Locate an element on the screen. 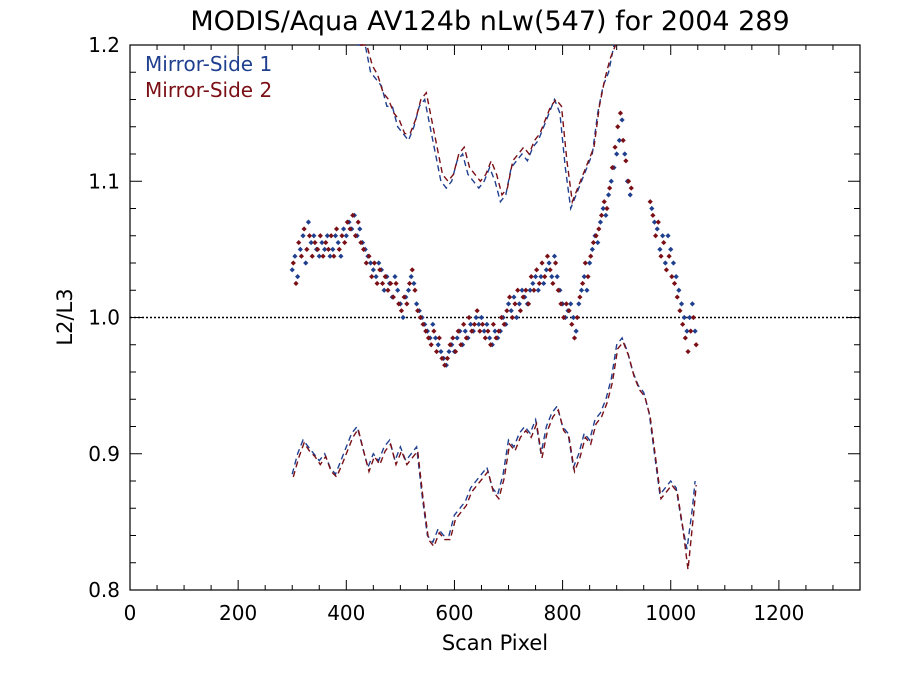 The width and height of the screenshot is (900, 675). chart-title: MODIS/Aqua AV124b nLw(547) for 2004 289 is located at coordinates (489, 21).